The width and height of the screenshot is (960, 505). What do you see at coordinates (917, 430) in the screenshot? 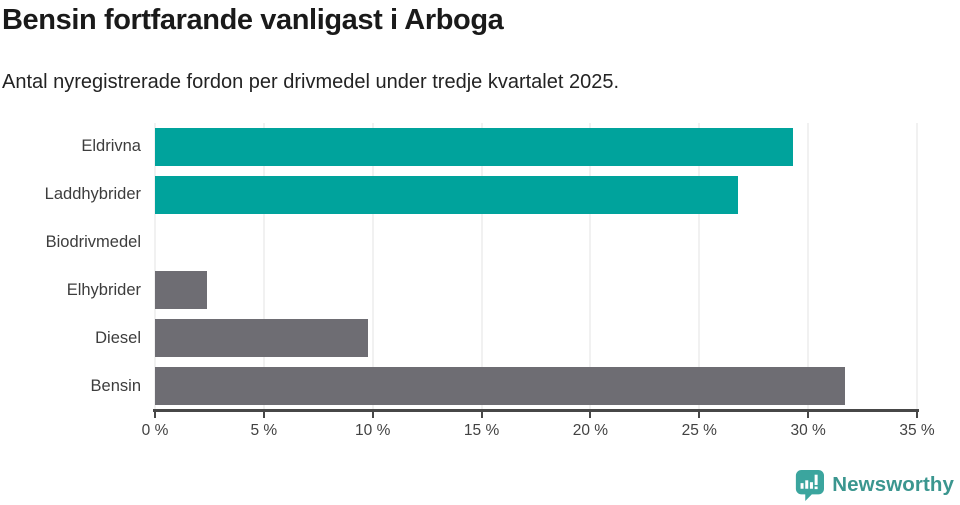
I see `axis-tick-label: 35 %` at bounding box center [917, 430].